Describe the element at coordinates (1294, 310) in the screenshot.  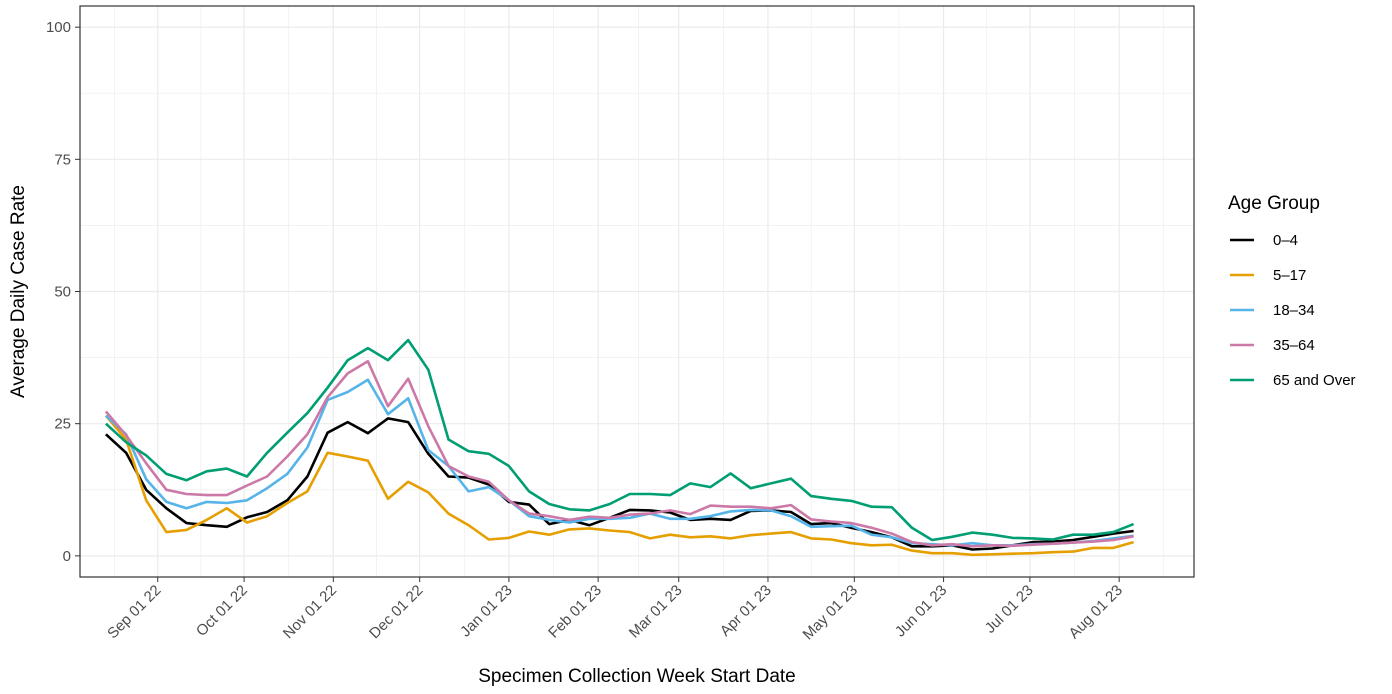
I see `legend-label-2: 18–34` at that location.